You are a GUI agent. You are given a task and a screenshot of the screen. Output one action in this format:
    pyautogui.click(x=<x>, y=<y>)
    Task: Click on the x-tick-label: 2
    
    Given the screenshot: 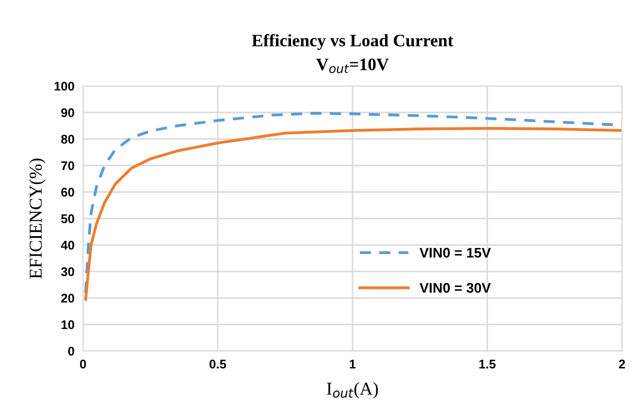 What is the action you would take?
    pyautogui.click(x=621, y=364)
    